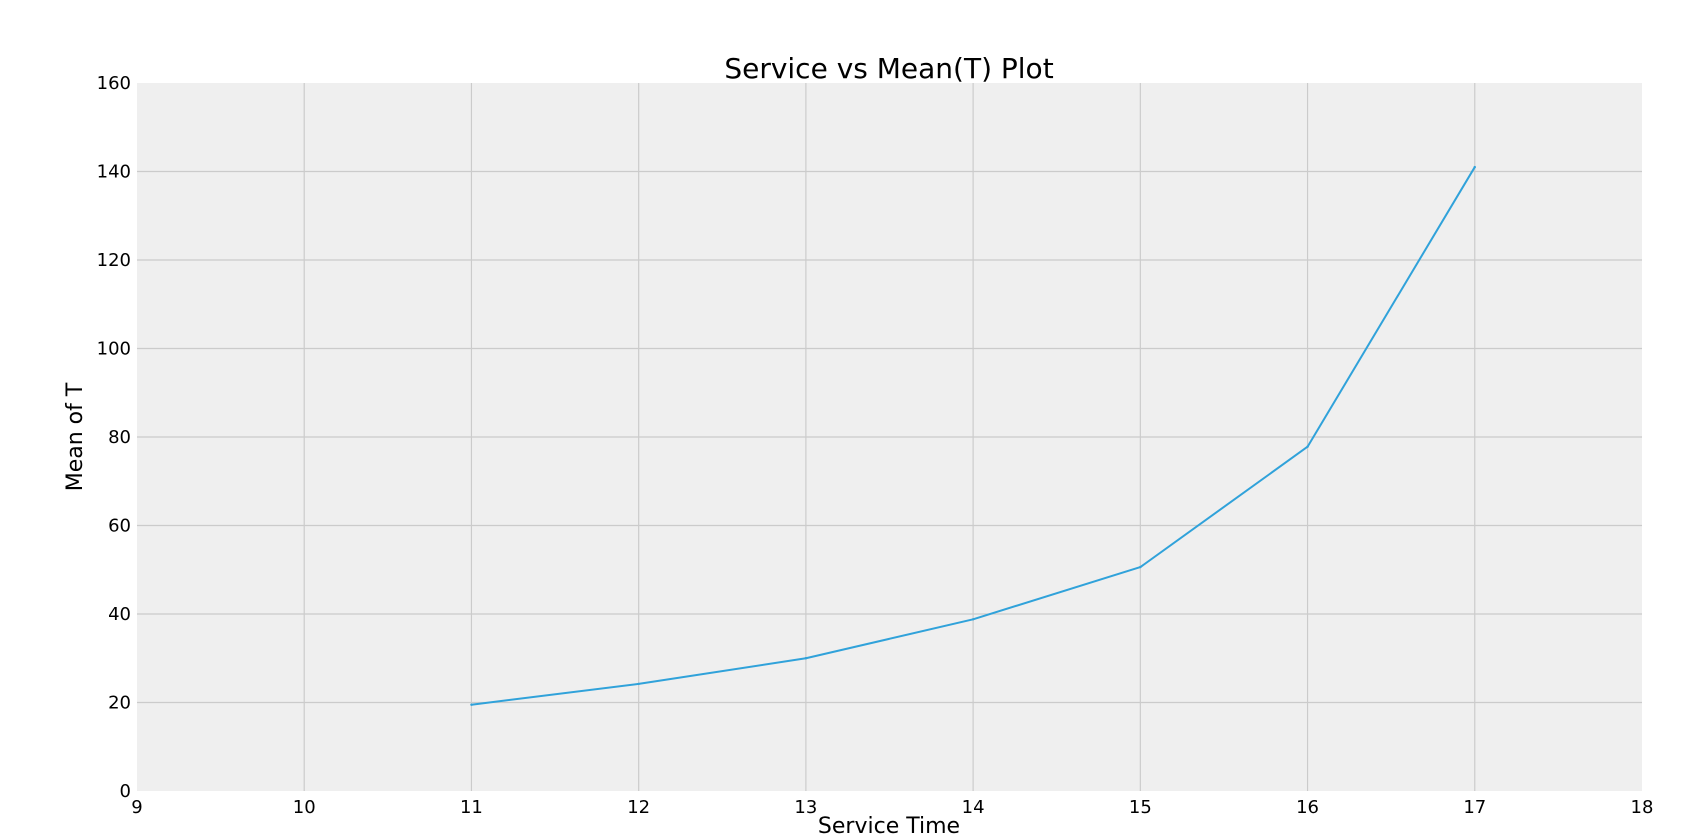  Describe the element at coordinates (888, 68) in the screenshot. I see `chart-title: Service vs Mean(T) Plot` at that location.